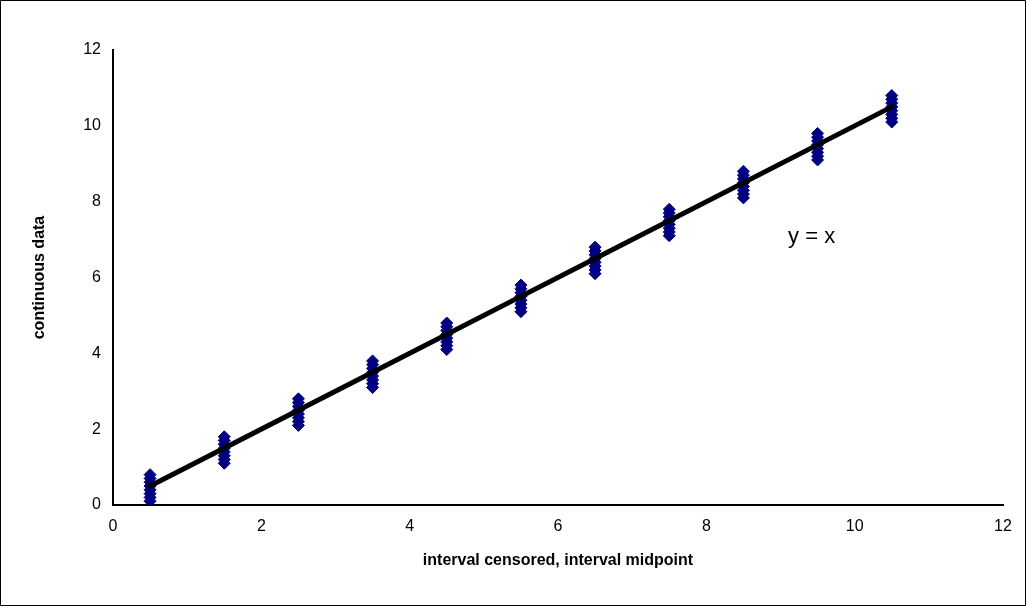 The image size is (1026, 606). What do you see at coordinates (113, 526) in the screenshot?
I see `x-tick-label: 0` at bounding box center [113, 526].